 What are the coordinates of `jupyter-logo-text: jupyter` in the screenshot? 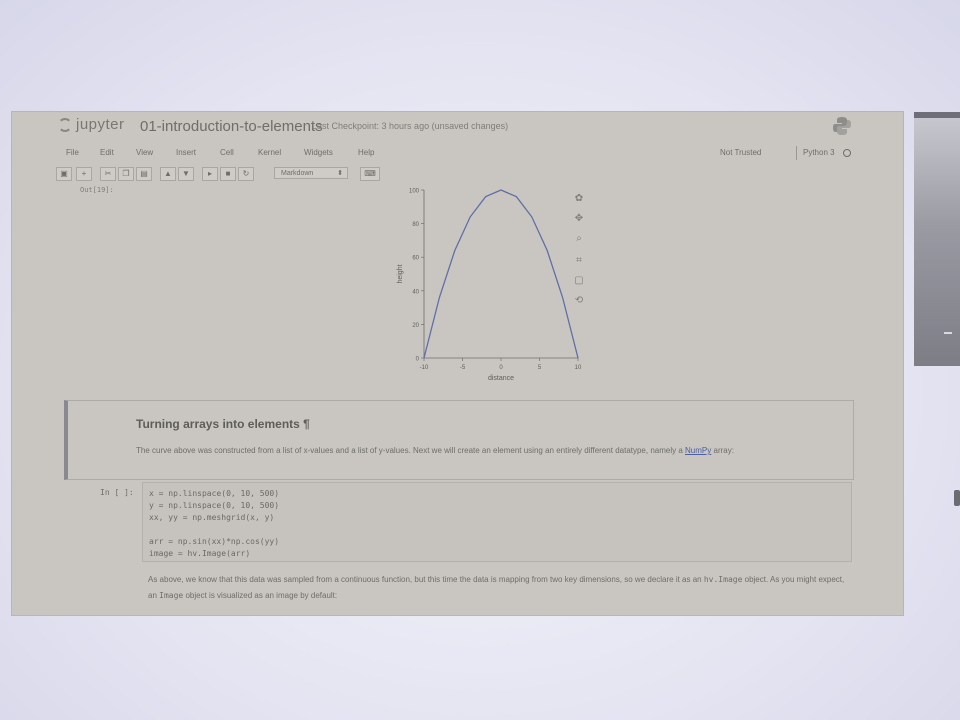 It's located at (100, 124).